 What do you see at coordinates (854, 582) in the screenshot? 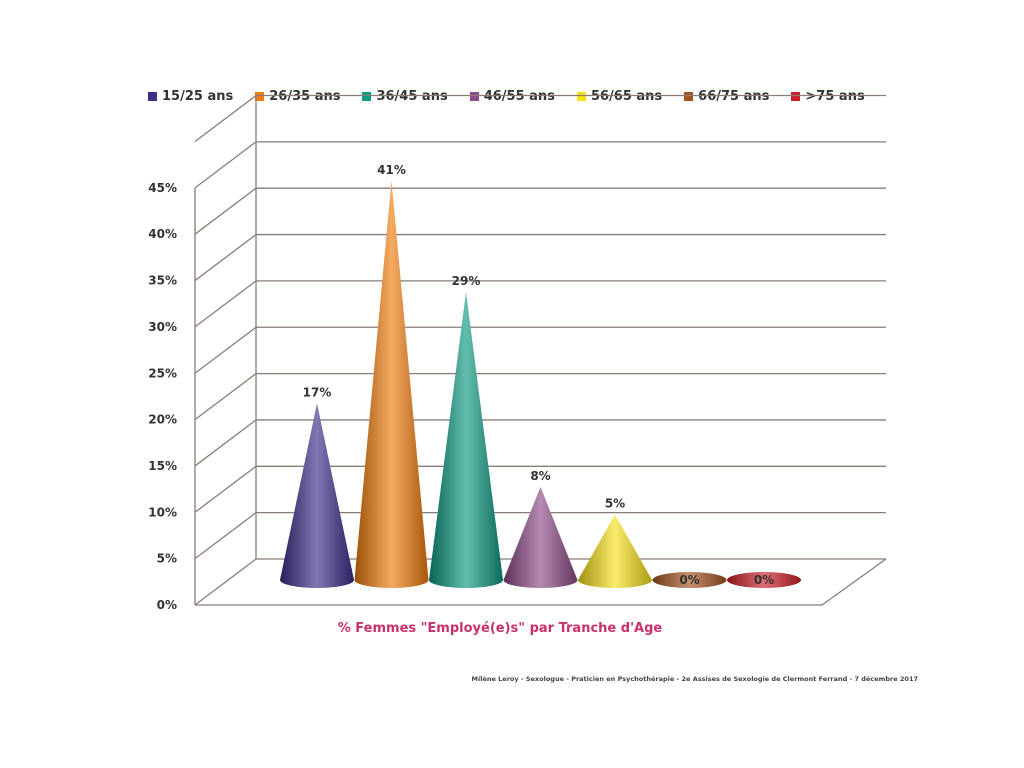
I see `floor-right-edge` at bounding box center [854, 582].